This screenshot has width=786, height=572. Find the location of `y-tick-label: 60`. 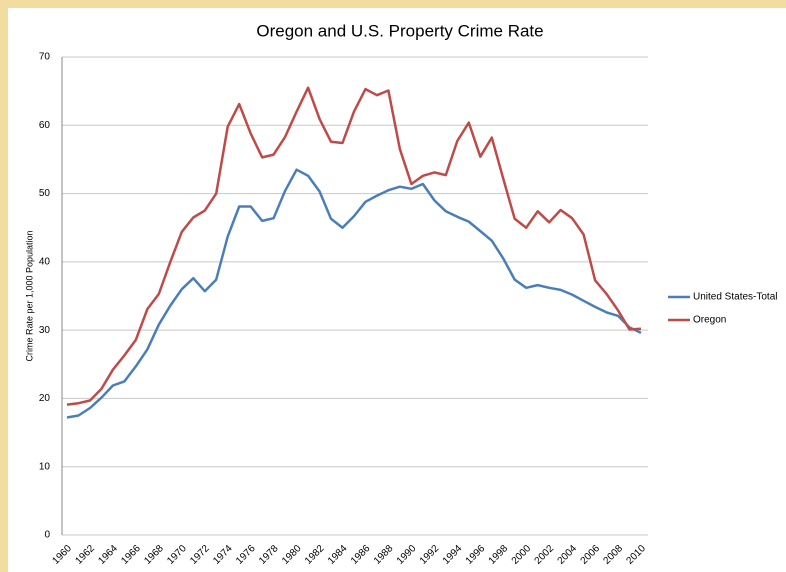

y-tick-label: 60 is located at coordinates (45, 125).